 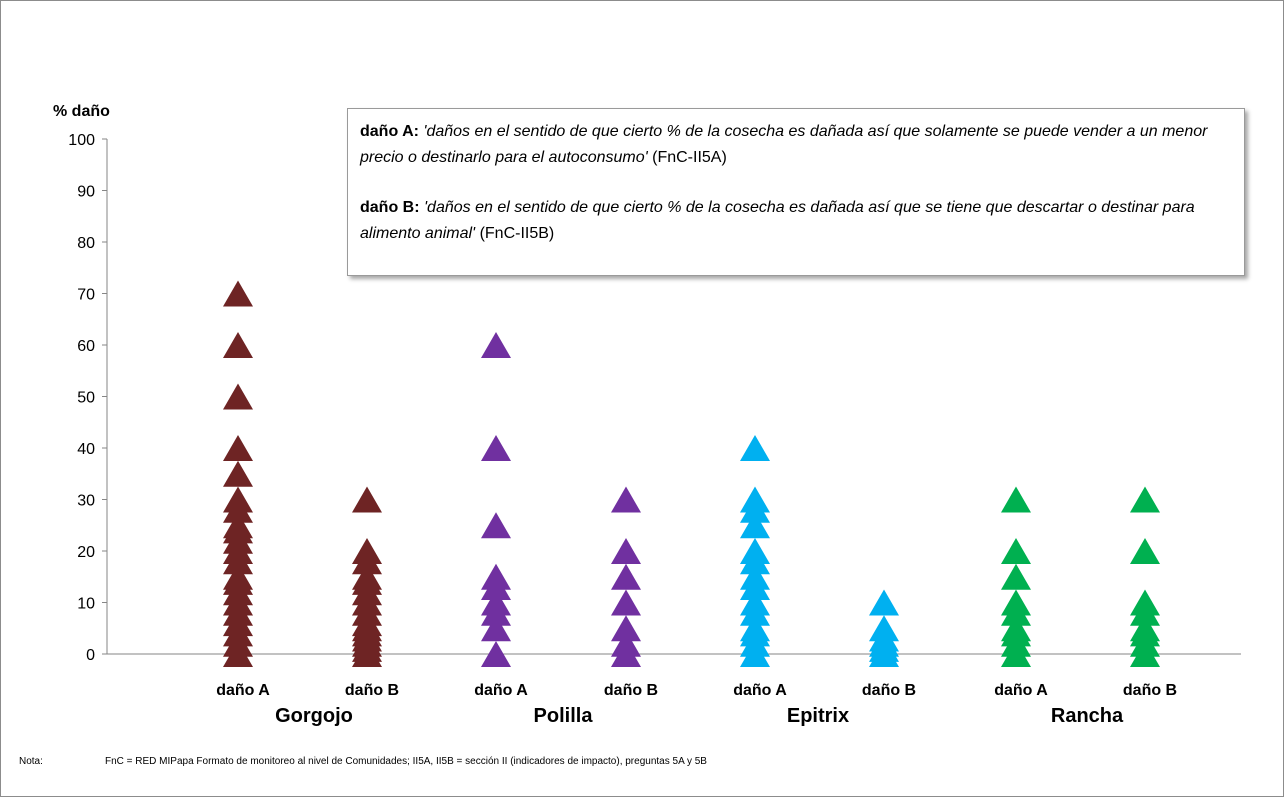 What do you see at coordinates (86, 346) in the screenshot?
I see `y-tick-label: 60` at bounding box center [86, 346].